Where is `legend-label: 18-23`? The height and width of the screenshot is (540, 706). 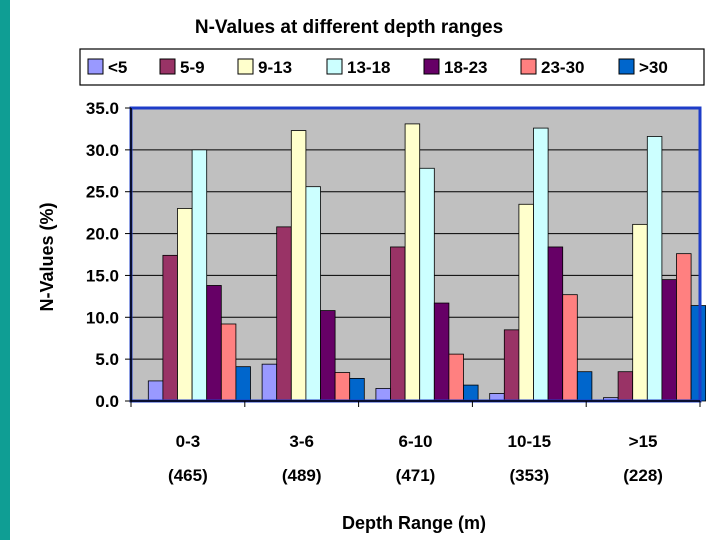 legend-label: 18-23 is located at coordinates (465, 67).